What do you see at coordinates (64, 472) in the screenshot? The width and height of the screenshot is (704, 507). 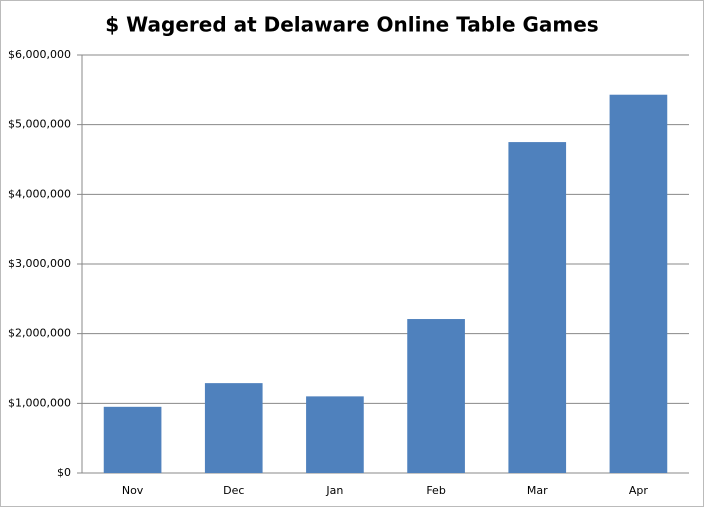 I see `y-tick-label: $0` at bounding box center [64, 472].